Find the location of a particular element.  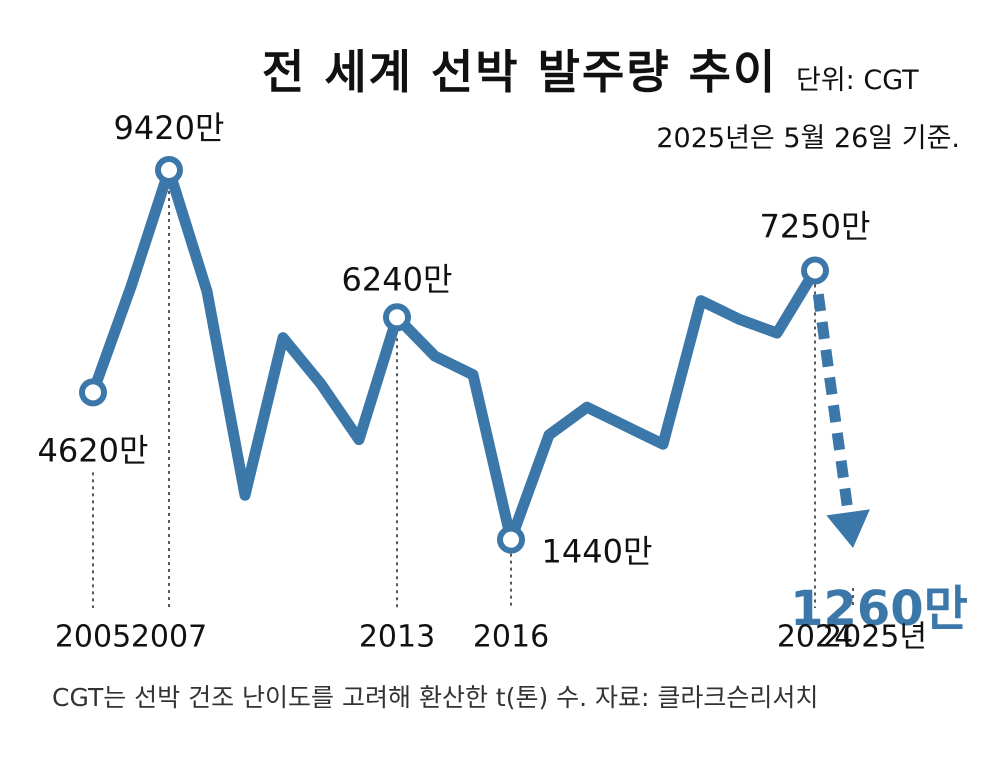

projection-arrow-head is located at coordinates (848, 528).